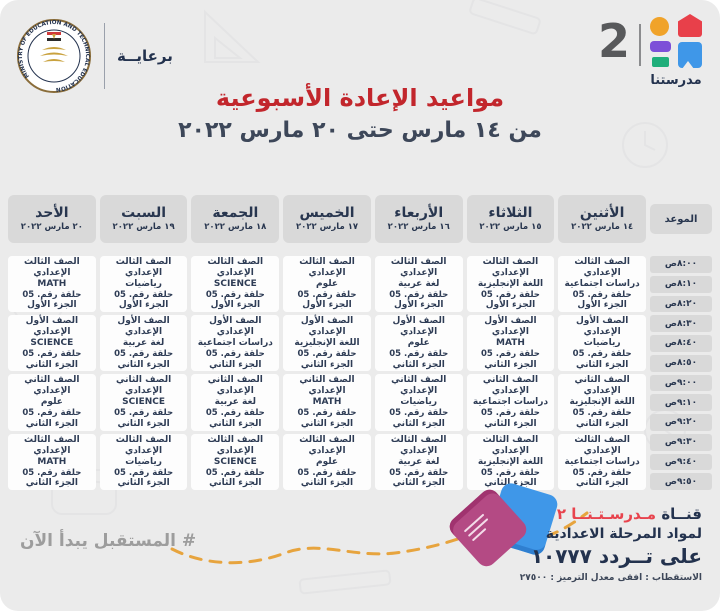 The height and width of the screenshot is (611, 720). What do you see at coordinates (235, 219) in the screenshot?
I see `day-header-friday: الجمعة ١٨ مارس ٢٠٢٢` at bounding box center [235, 219].